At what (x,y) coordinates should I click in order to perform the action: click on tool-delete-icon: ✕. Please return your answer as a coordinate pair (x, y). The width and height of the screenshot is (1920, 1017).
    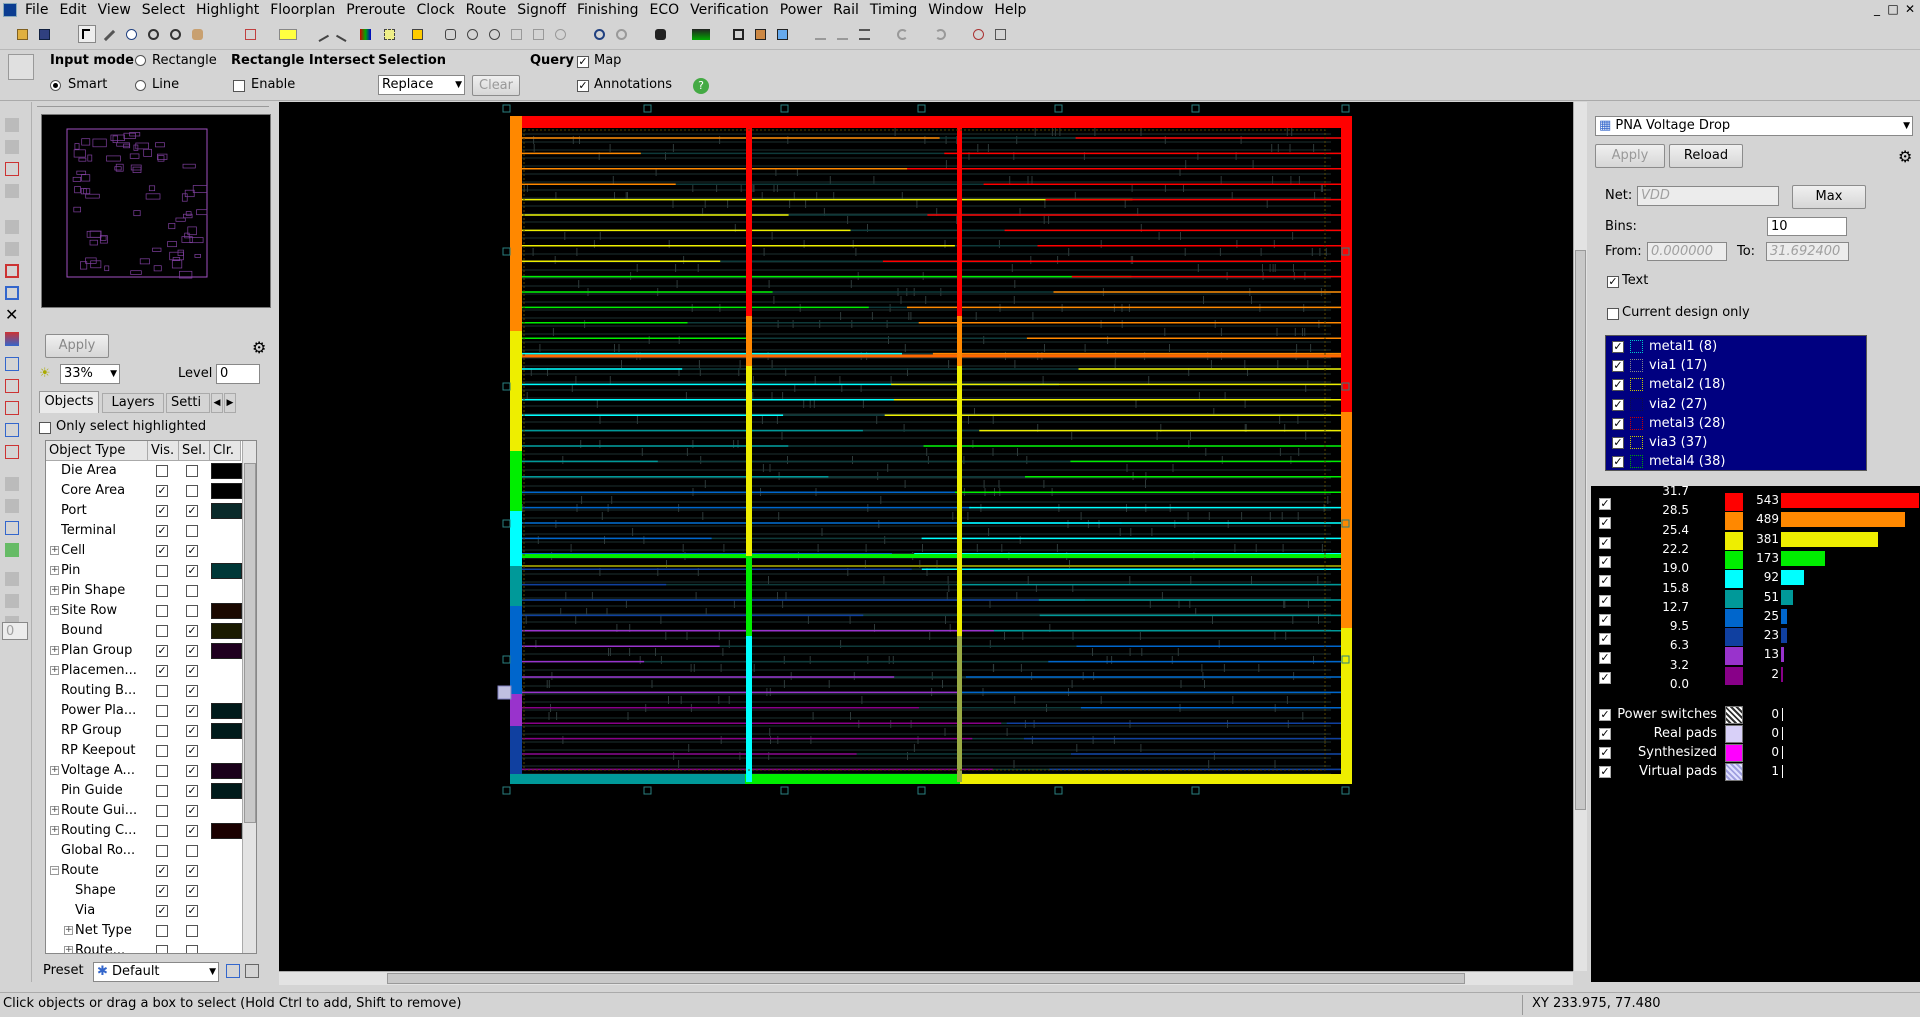
    Looking at the image, I should click on (12, 314).